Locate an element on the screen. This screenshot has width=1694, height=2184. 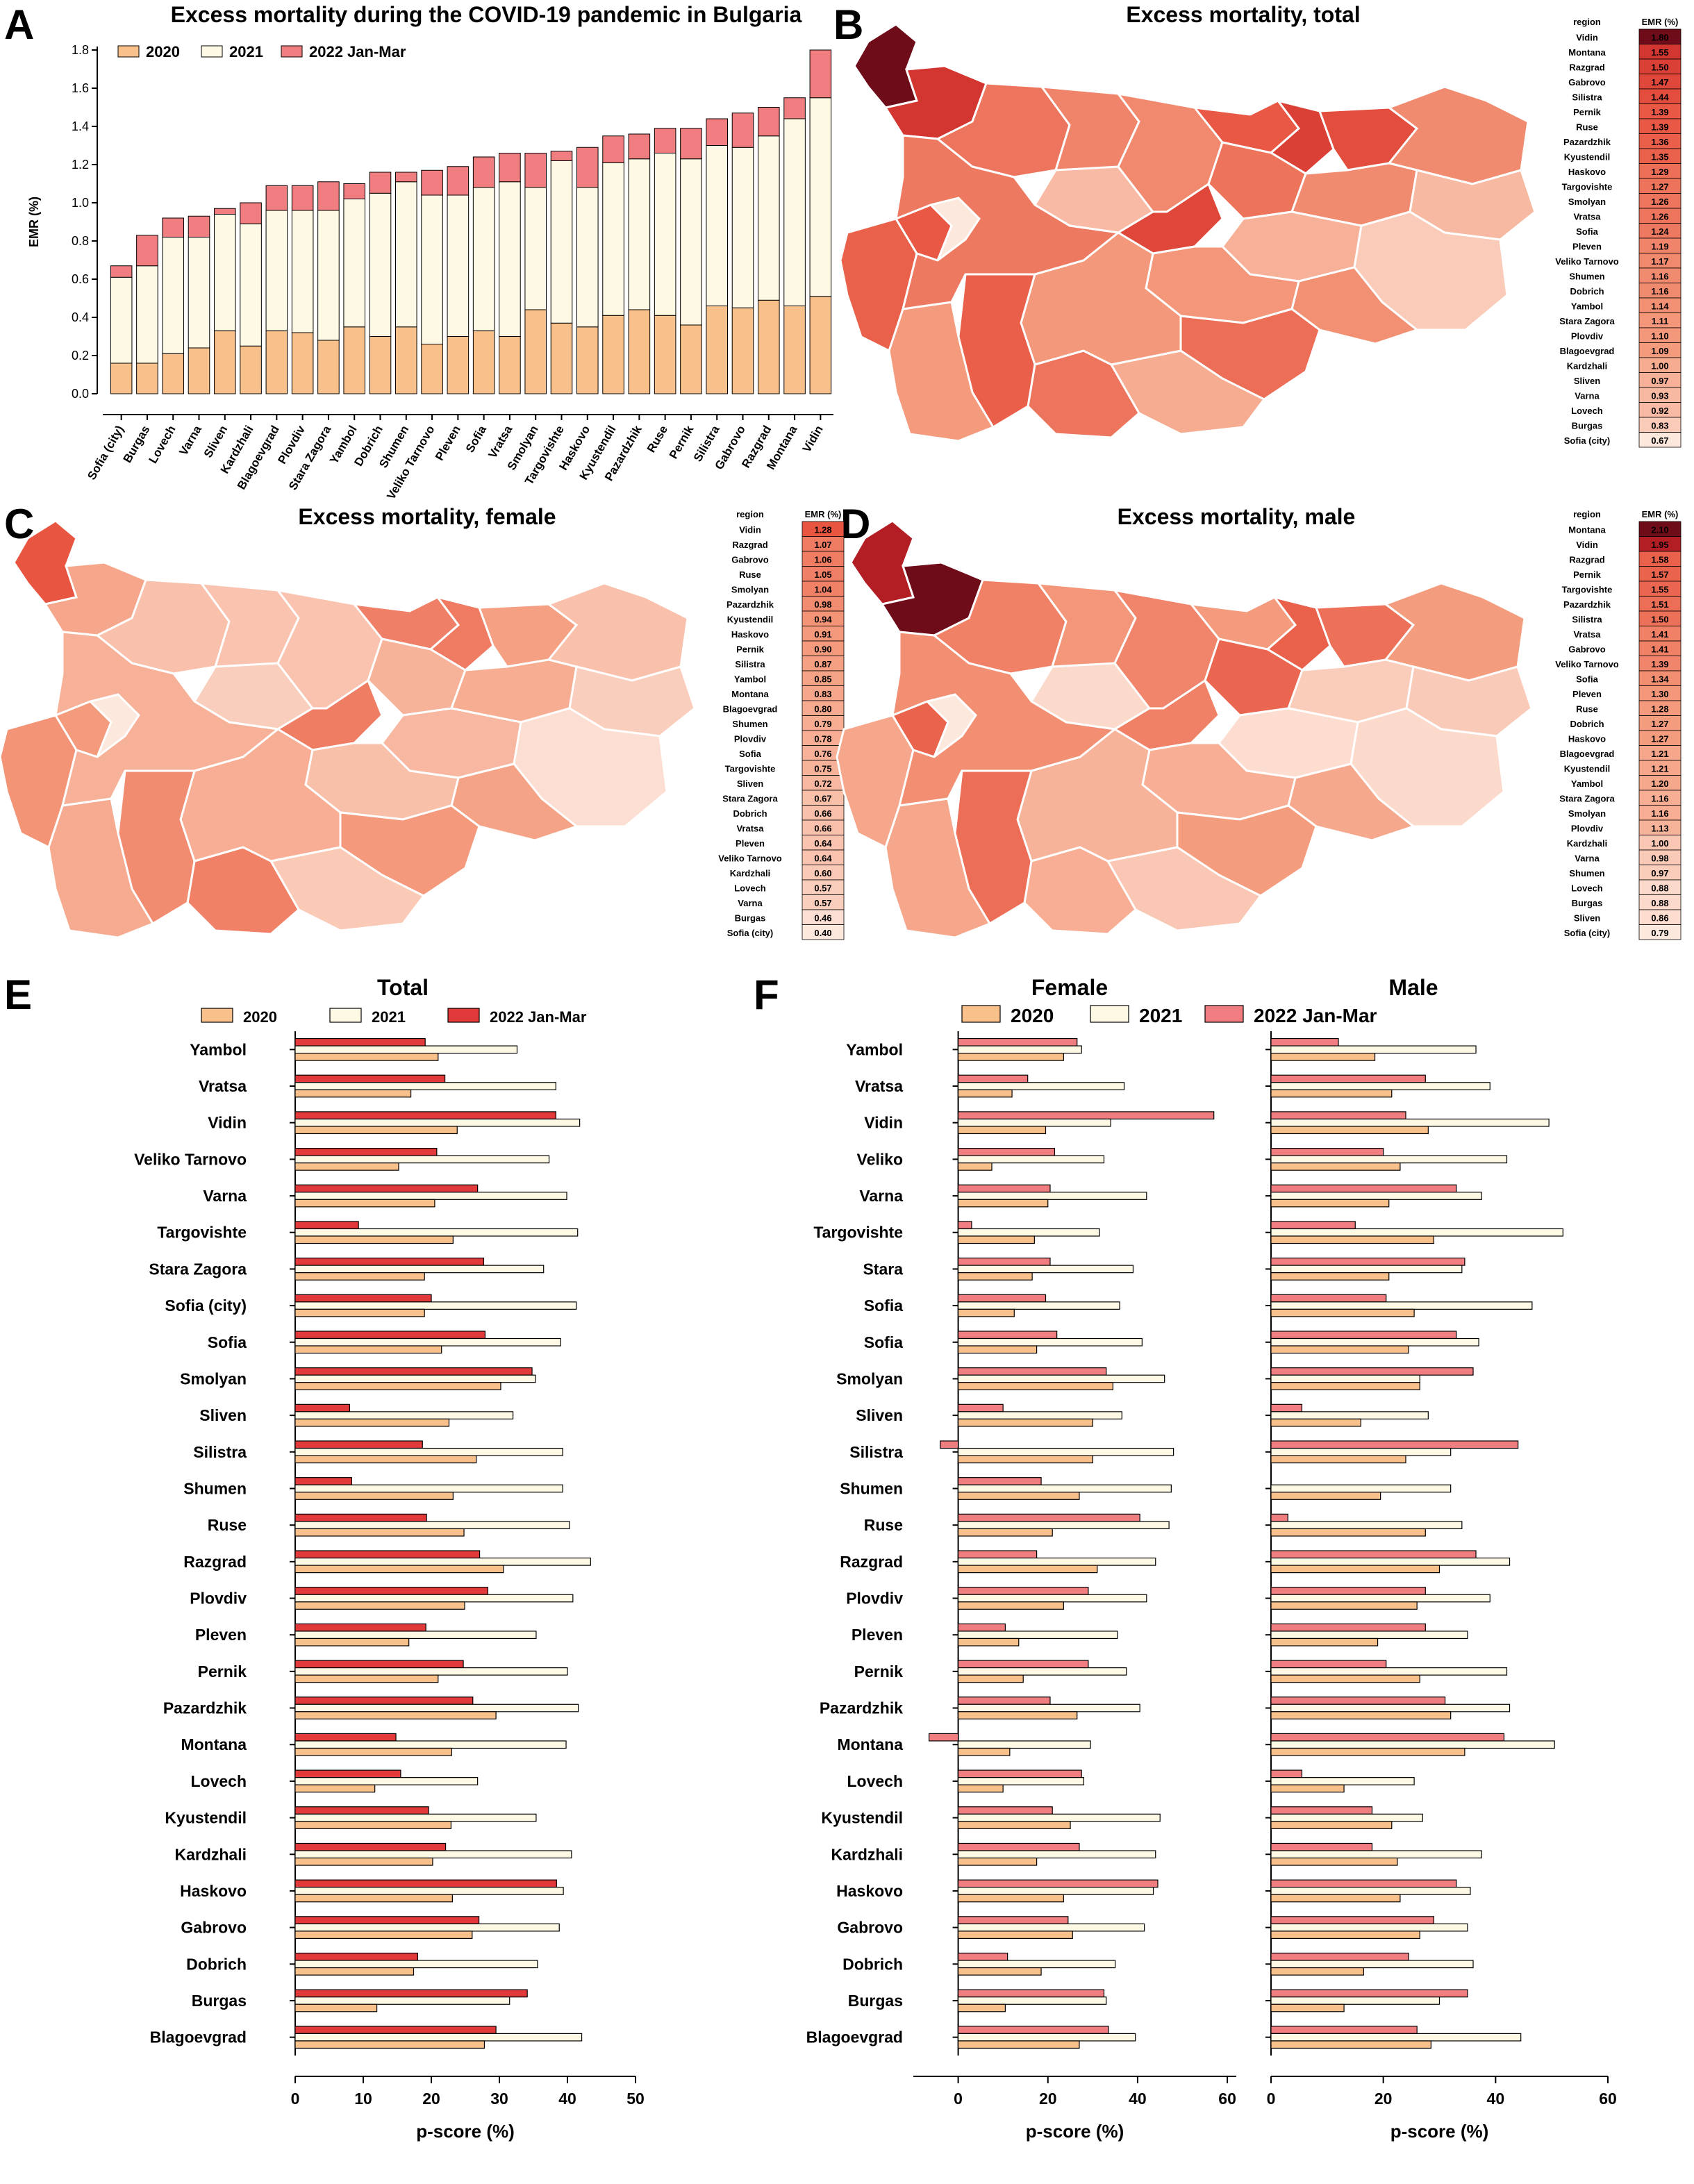
table-emr-value: 1.39 is located at coordinates (1660, 664).